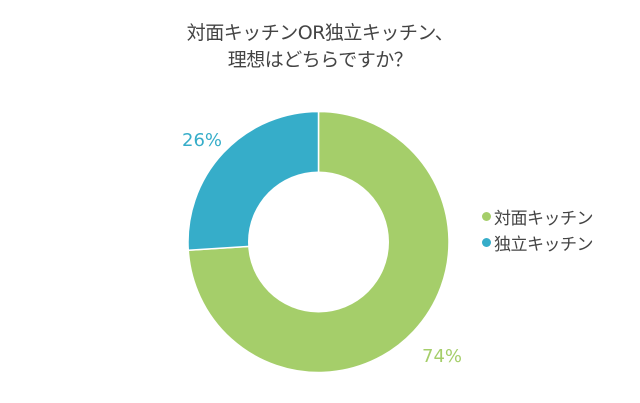  Describe the element at coordinates (320, 60) in the screenshot. I see `chart-title-line2: 理想はどちらですか？` at that location.